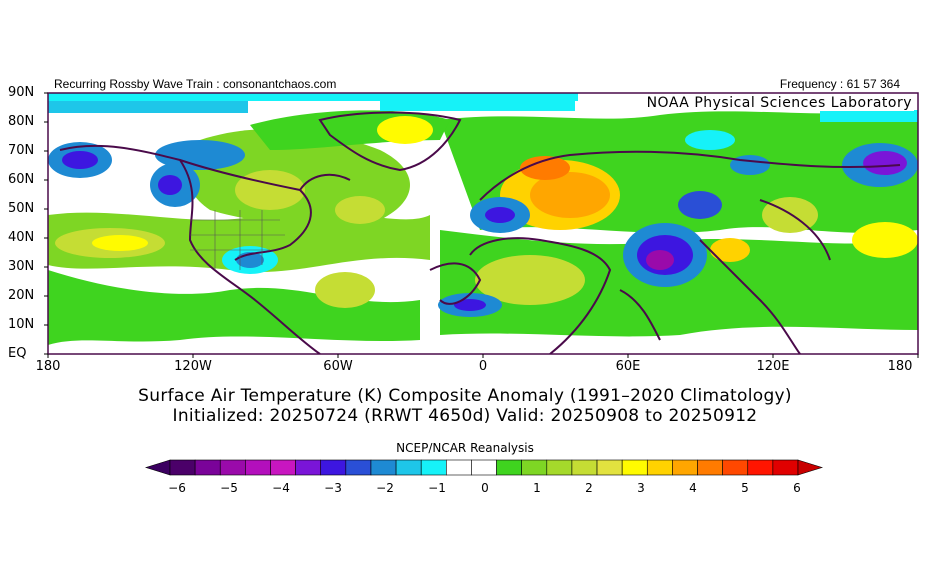 The height and width of the screenshot is (580, 930). What do you see at coordinates (537, 488) in the screenshot?
I see `colorbar-label: 1` at bounding box center [537, 488].